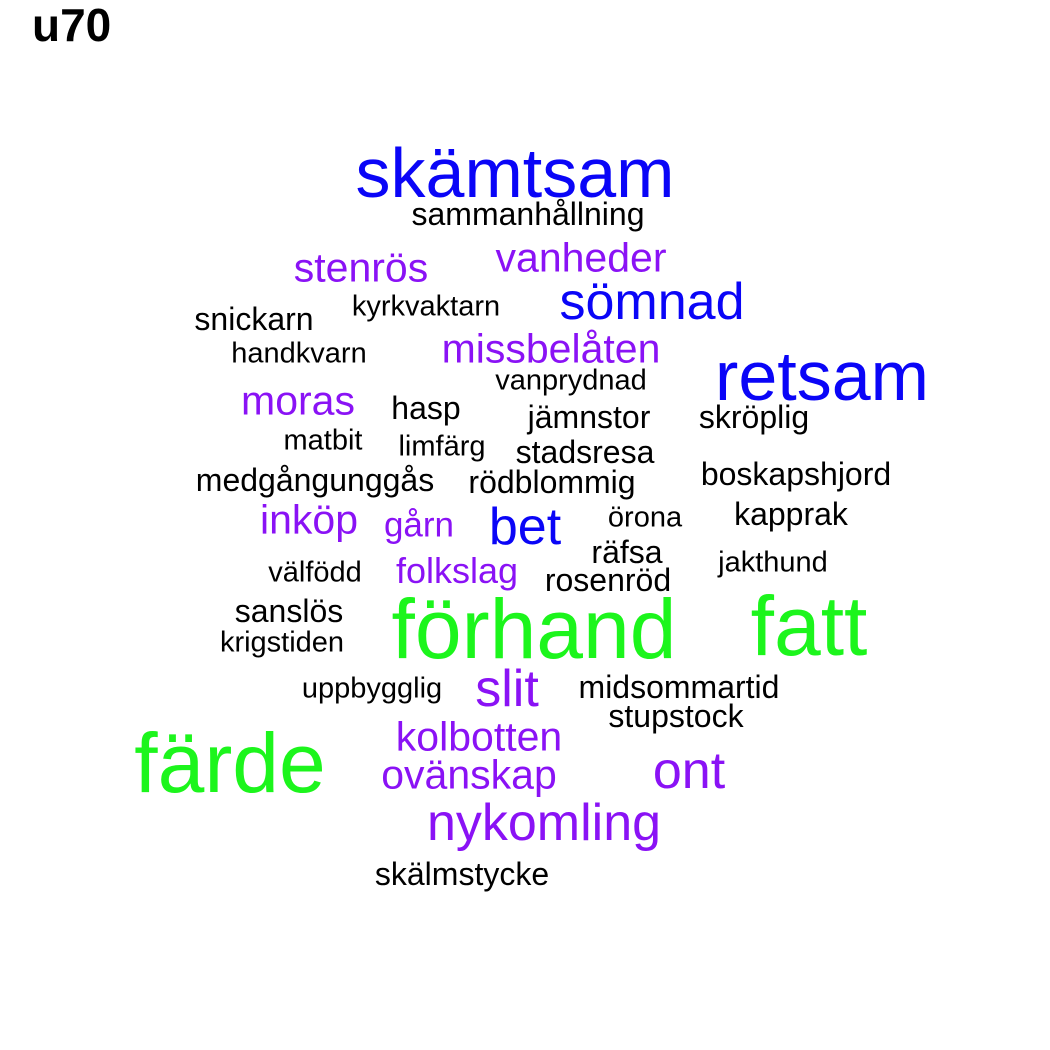 This screenshot has width=1050, height=1050. I want to click on word-stadsresa: stadsresa, so click(585, 452).